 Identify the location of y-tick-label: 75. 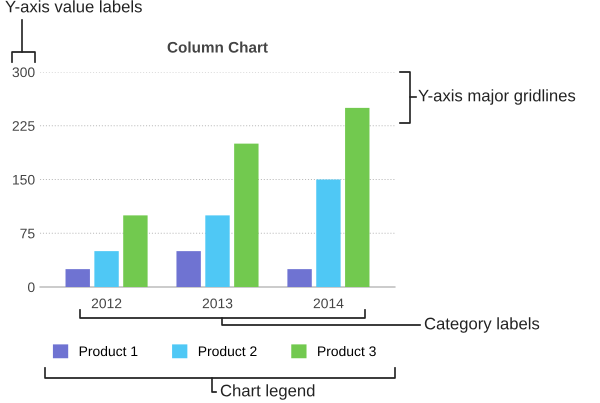
(27, 233).